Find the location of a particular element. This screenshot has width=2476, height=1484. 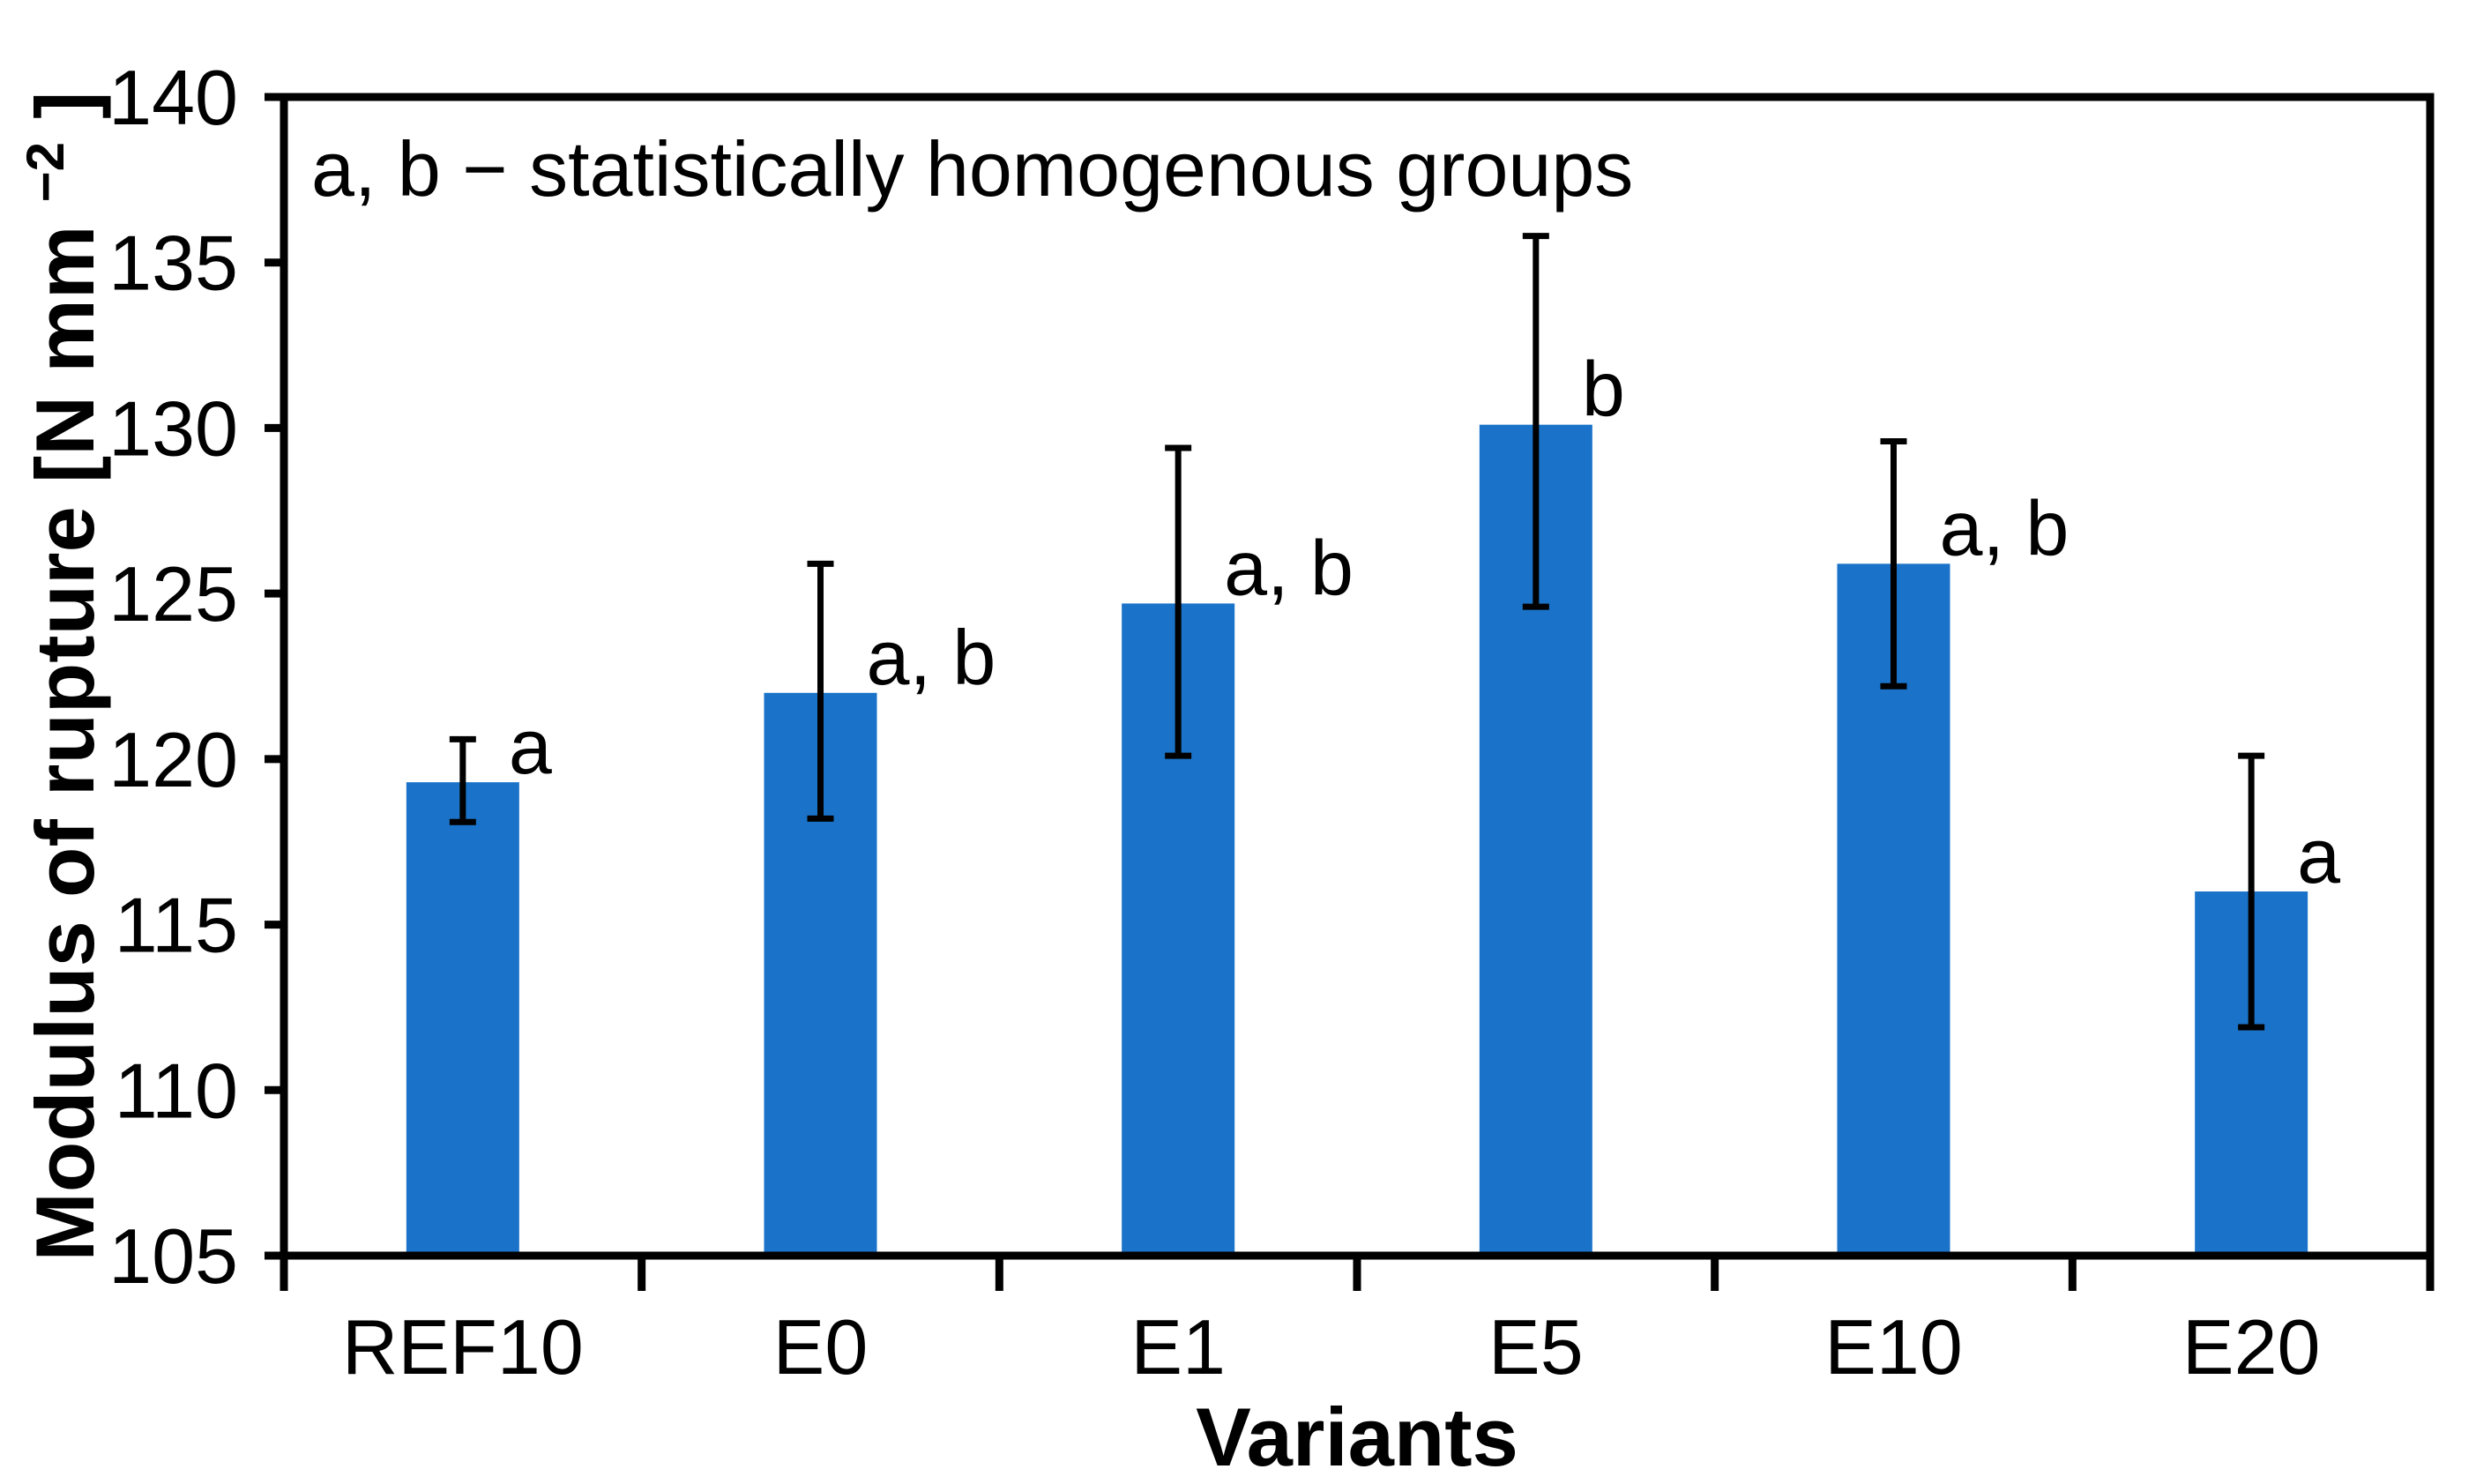

y-axis-title-text: Modulus of rupture [N mm −2 ] is located at coordinates (55, 677).